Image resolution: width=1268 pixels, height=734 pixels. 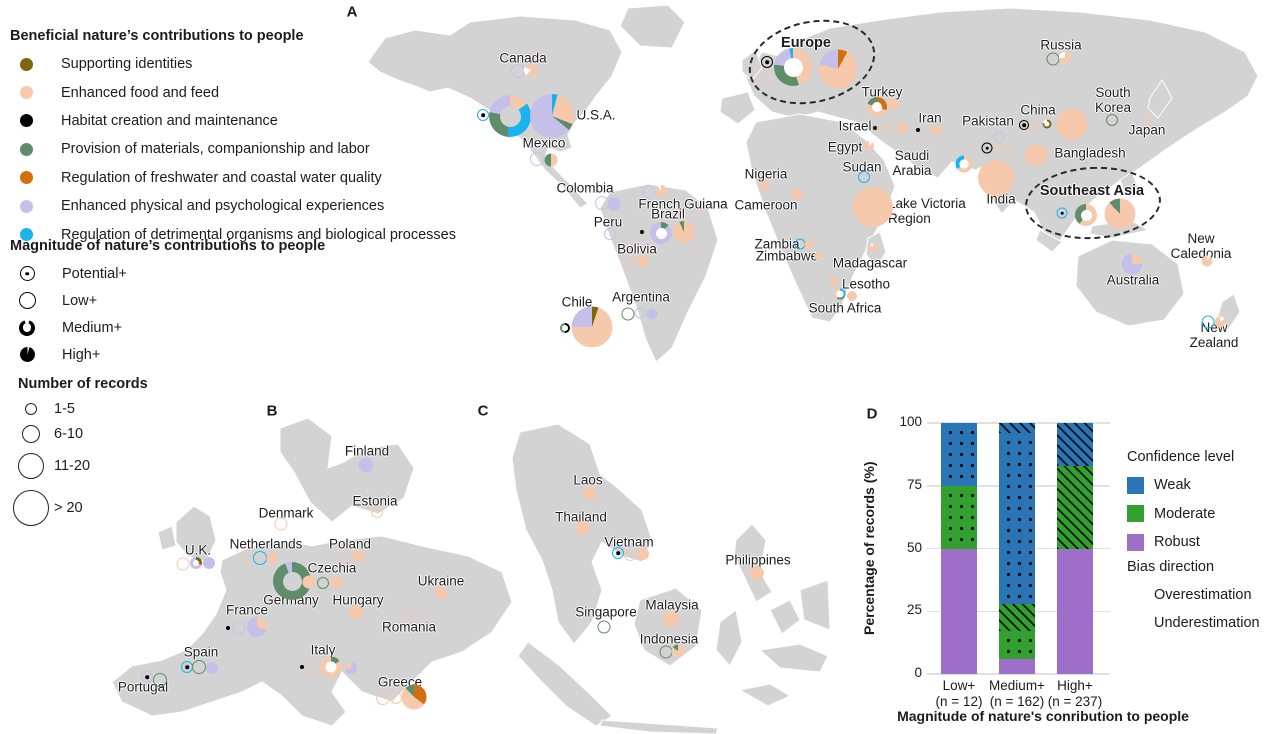 I want to click on country-label: Estonia, so click(x=375, y=501).